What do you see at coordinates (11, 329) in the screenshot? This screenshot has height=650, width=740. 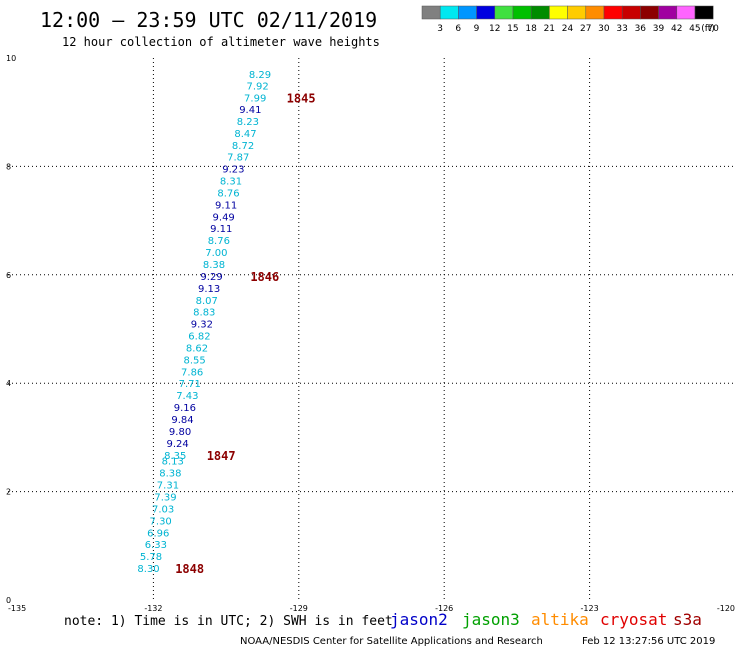 I see `y-axis-ticks: 0 2 4 6 8 10` at bounding box center [11, 329].